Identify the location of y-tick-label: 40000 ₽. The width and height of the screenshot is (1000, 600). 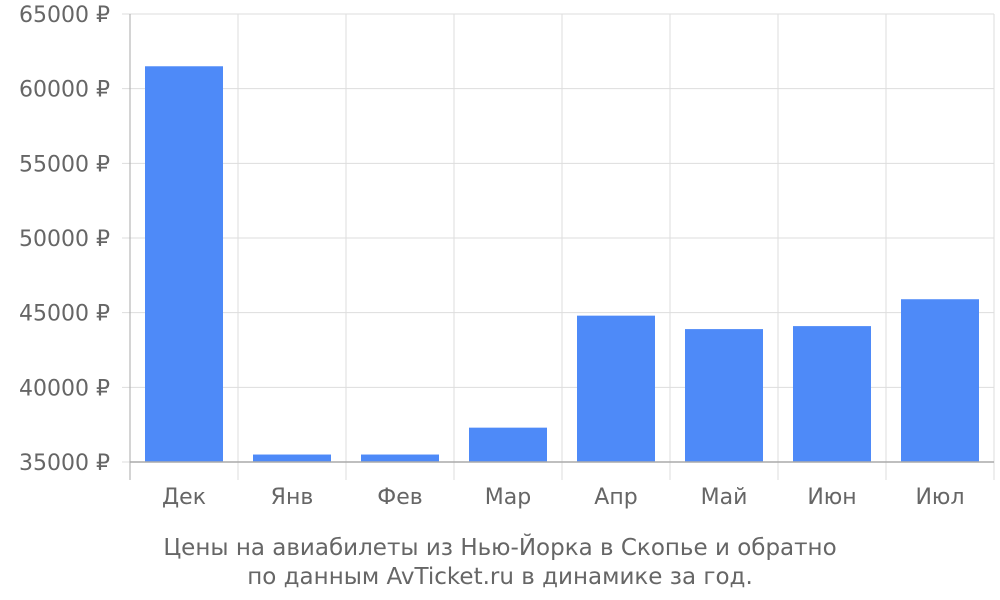
(64, 388).